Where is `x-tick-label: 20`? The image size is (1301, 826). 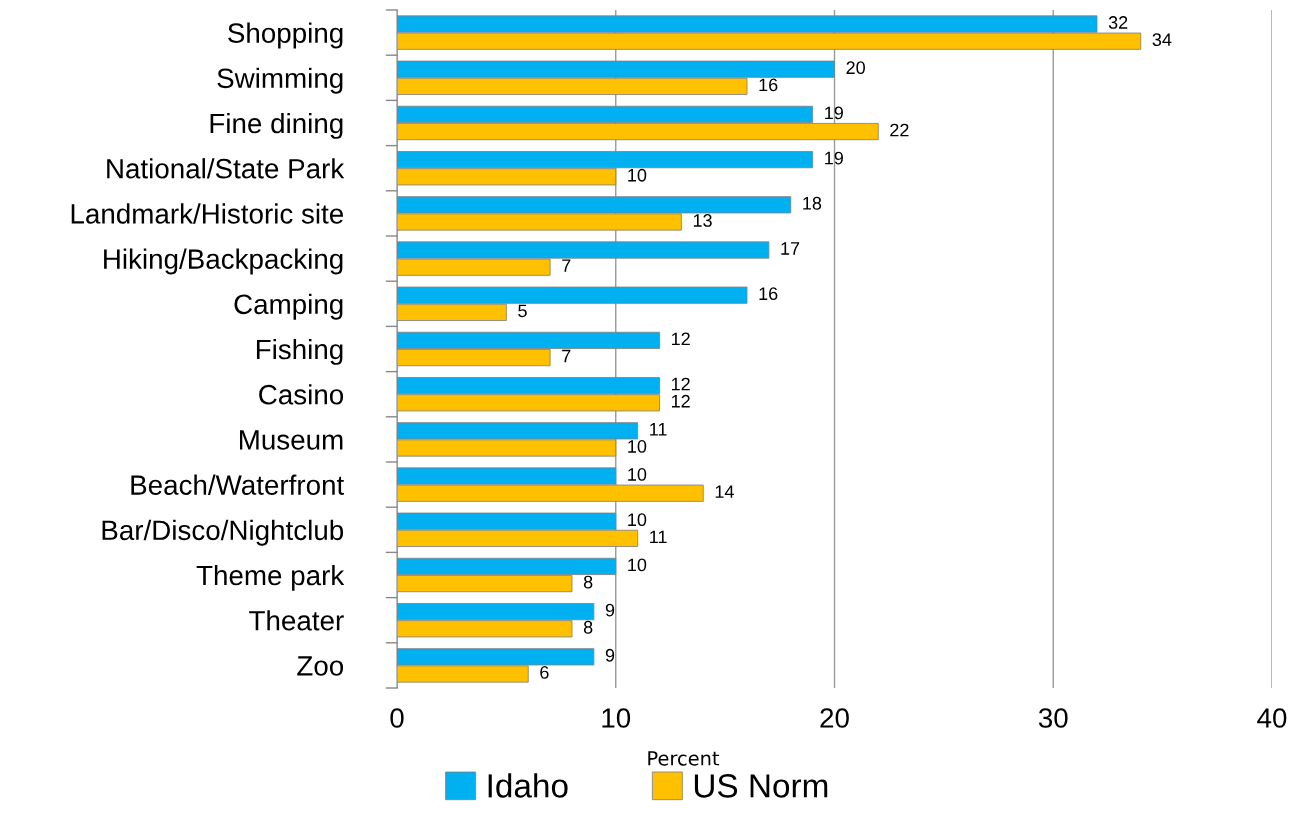
x-tick-label: 20 is located at coordinates (834, 718).